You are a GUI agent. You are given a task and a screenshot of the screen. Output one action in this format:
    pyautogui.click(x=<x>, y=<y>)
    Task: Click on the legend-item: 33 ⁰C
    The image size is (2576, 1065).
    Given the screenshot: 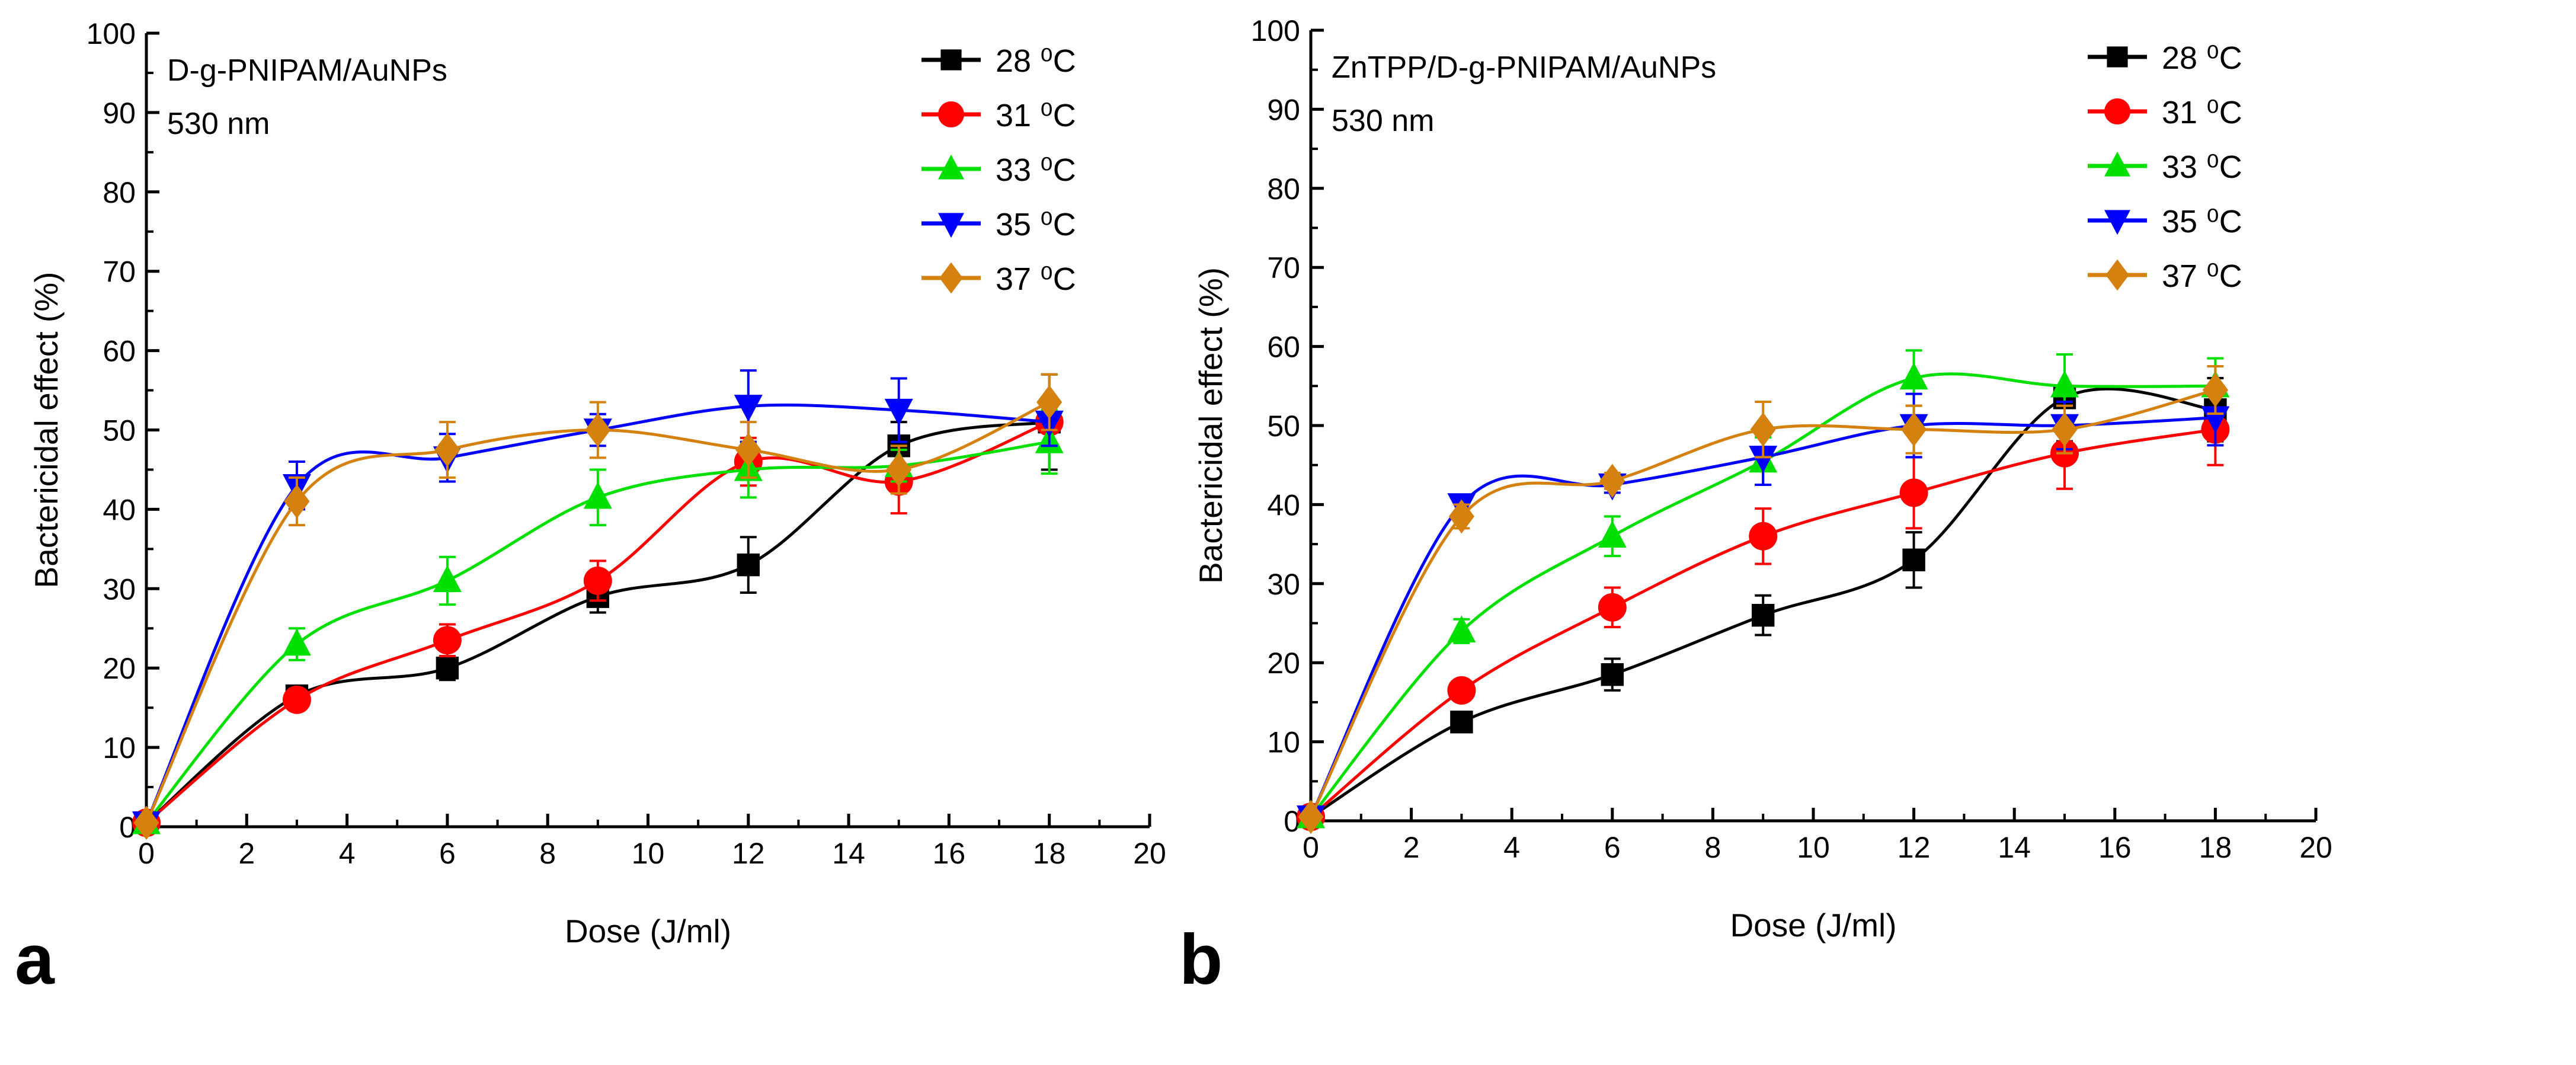 What is the action you would take?
    pyautogui.click(x=2165, y=167)
    